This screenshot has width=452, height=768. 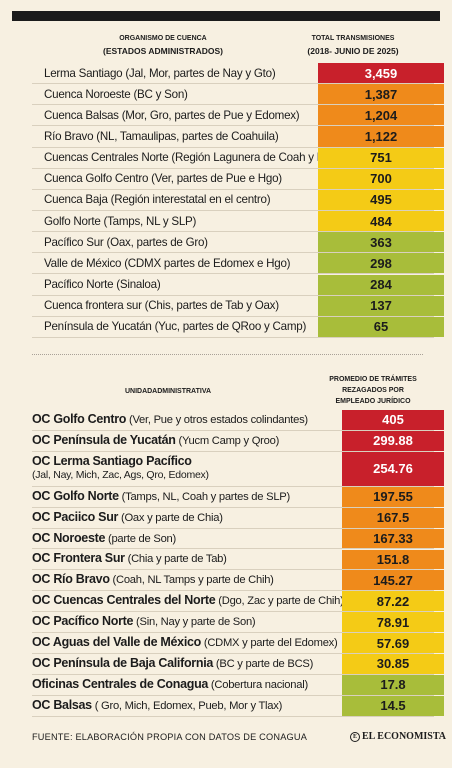 What do you see at coordinates (381, 94) in the screenshot?
I see `transmissions-value: 1,387` at bounding box center [381, 94].